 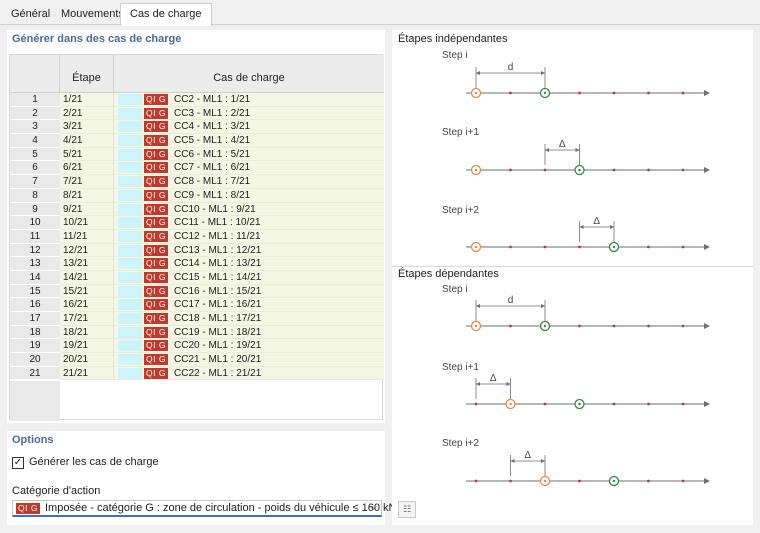 What do you see at coordinates (92, 14) in the screenshot?
I see `tab-mouvements: Mouvements` at bounding box center [92, 14].